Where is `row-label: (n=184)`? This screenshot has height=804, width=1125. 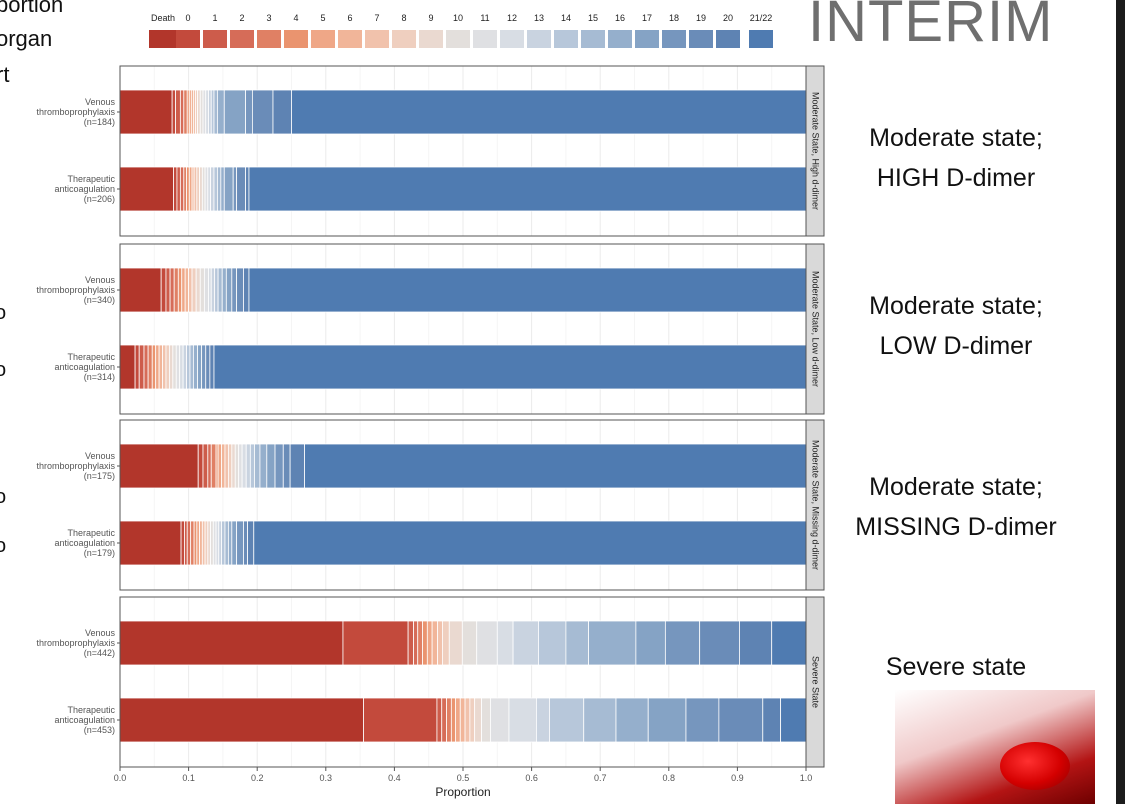 row-label: (n=184) is located at coordinates (99, 122).